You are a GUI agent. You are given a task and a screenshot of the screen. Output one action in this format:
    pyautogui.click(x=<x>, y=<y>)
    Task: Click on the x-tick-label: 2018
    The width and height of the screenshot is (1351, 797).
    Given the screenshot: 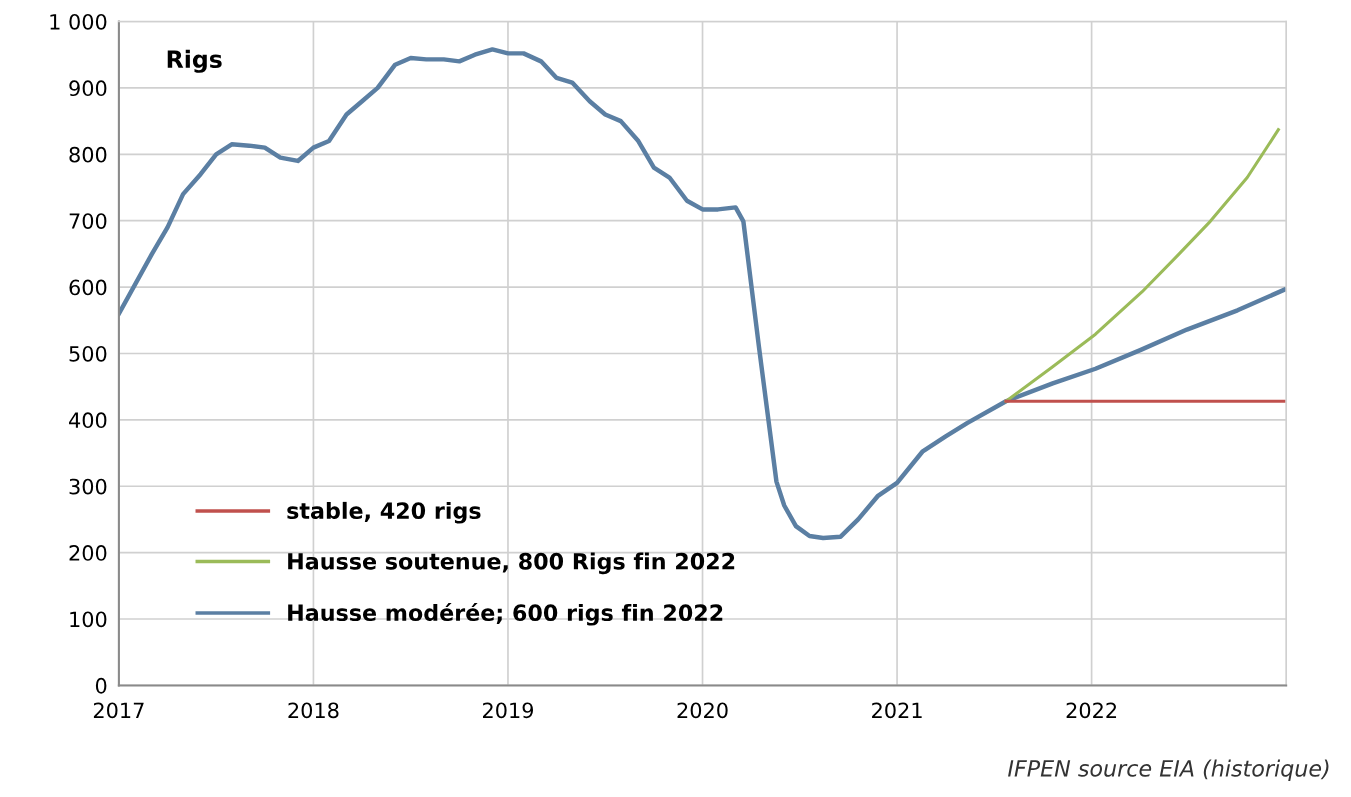 What is the action you would take?
    pyautogui.click(x=313, y=710)
    